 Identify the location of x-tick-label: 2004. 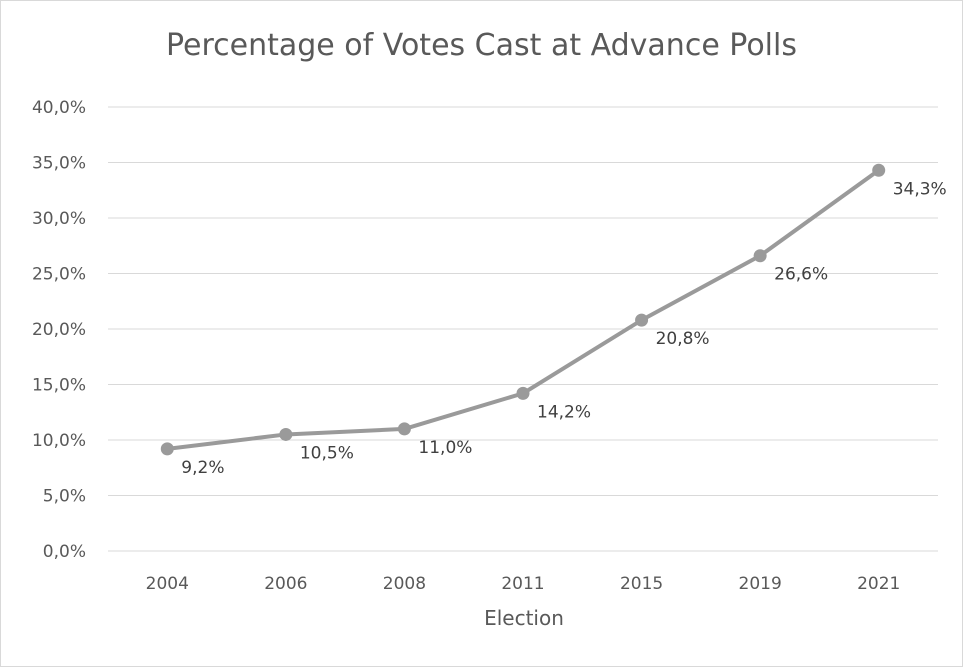
(167, 584).